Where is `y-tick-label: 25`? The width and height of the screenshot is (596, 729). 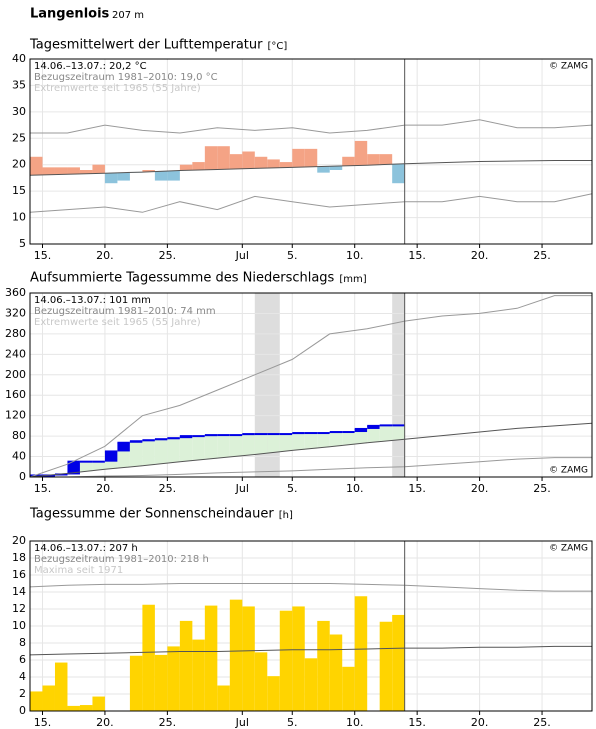 y-tick-label: 25 is located at coordinates (19, 137).